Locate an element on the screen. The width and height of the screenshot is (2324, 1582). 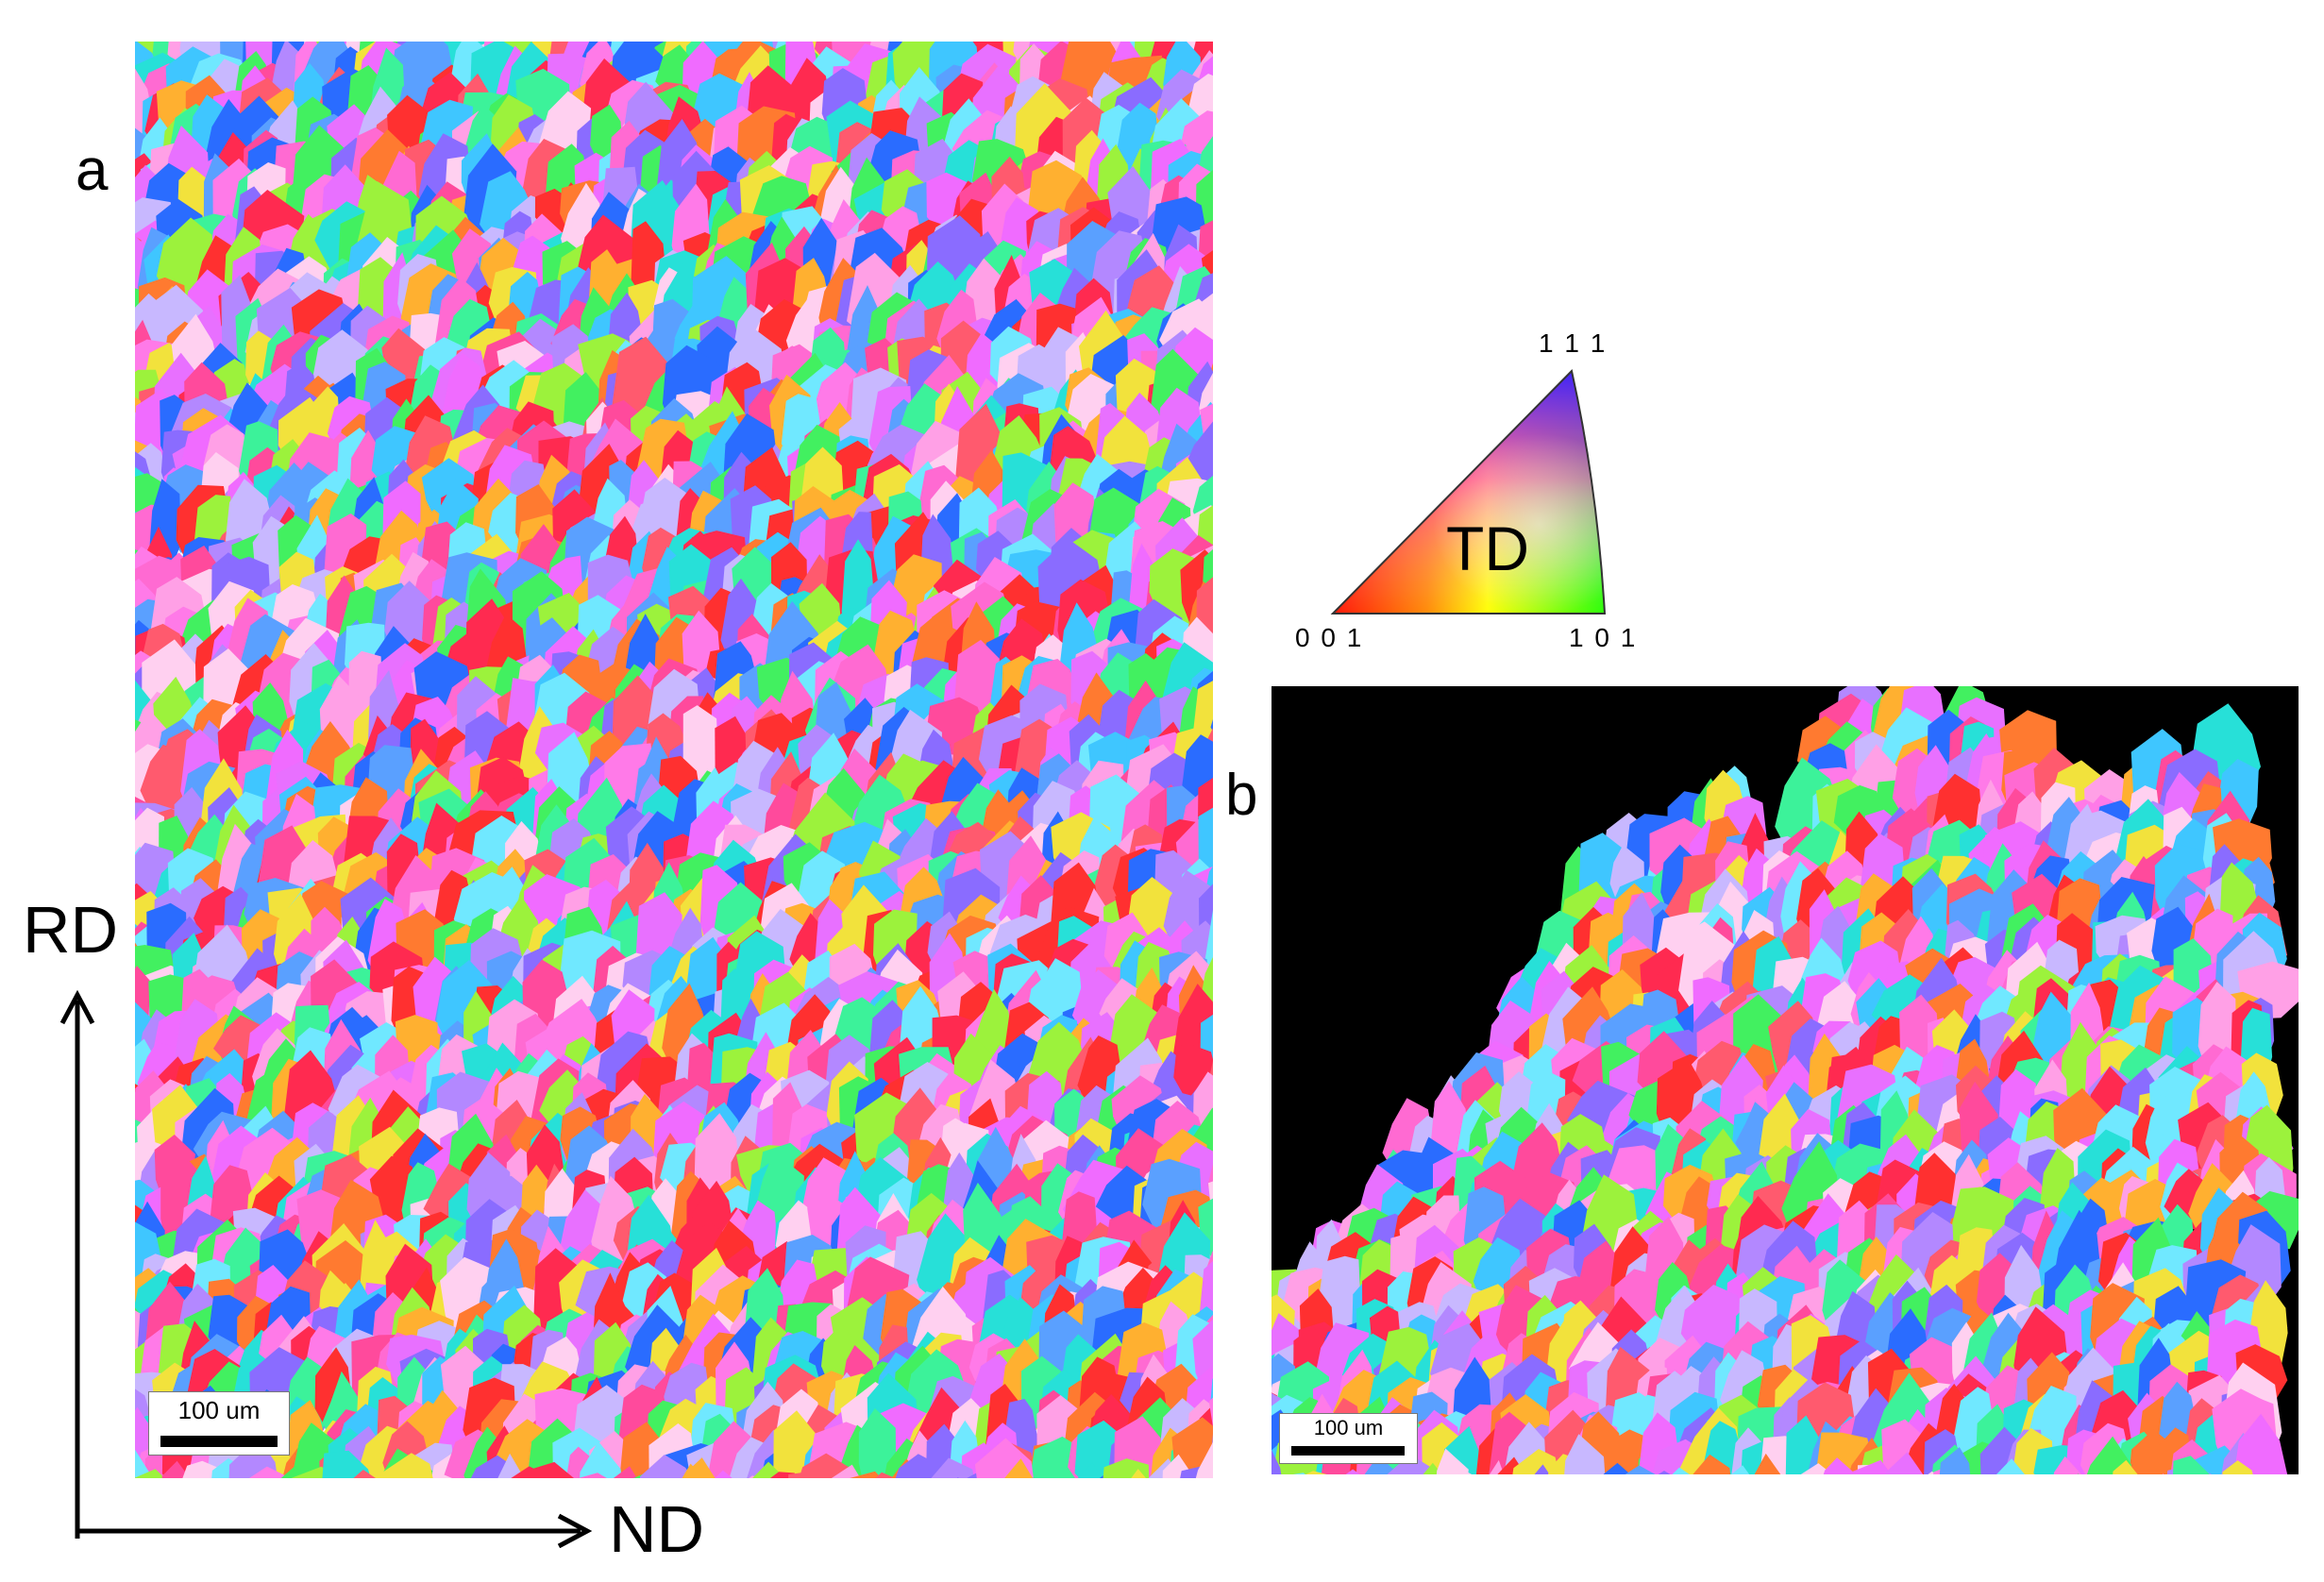
axis-arrows is located at coordinates (326, 1268).